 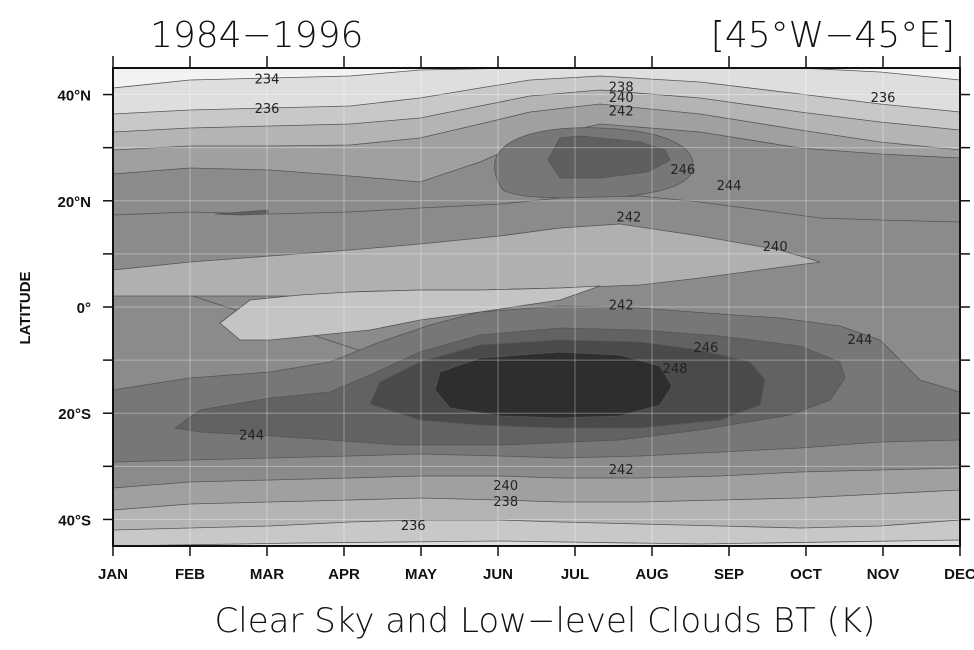 What do you see at coordinates (536, 532) in the screenshot?
I see `band-236-southern` at bounding box center [536, 532].